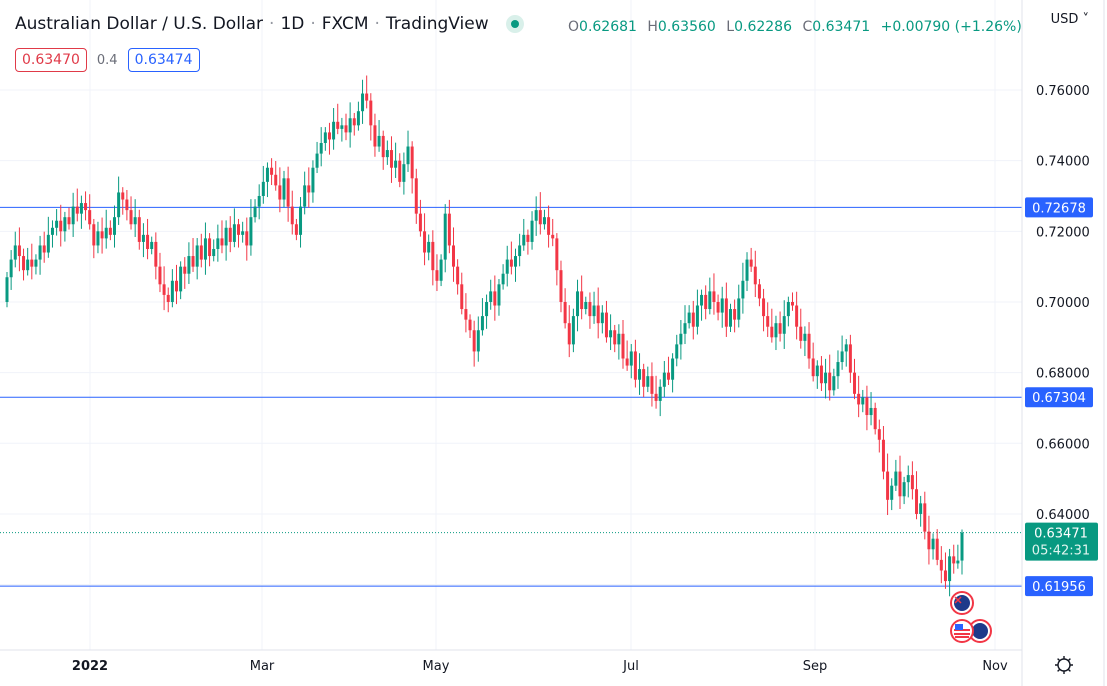  I want to click on time-tick-label: Nov, so click(995, 666).